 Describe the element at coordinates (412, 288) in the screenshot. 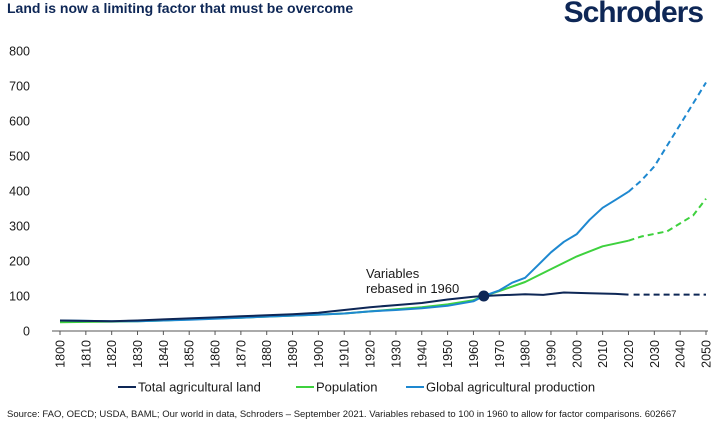

I see `annotation-line-2: rebased in 1960` at that location.